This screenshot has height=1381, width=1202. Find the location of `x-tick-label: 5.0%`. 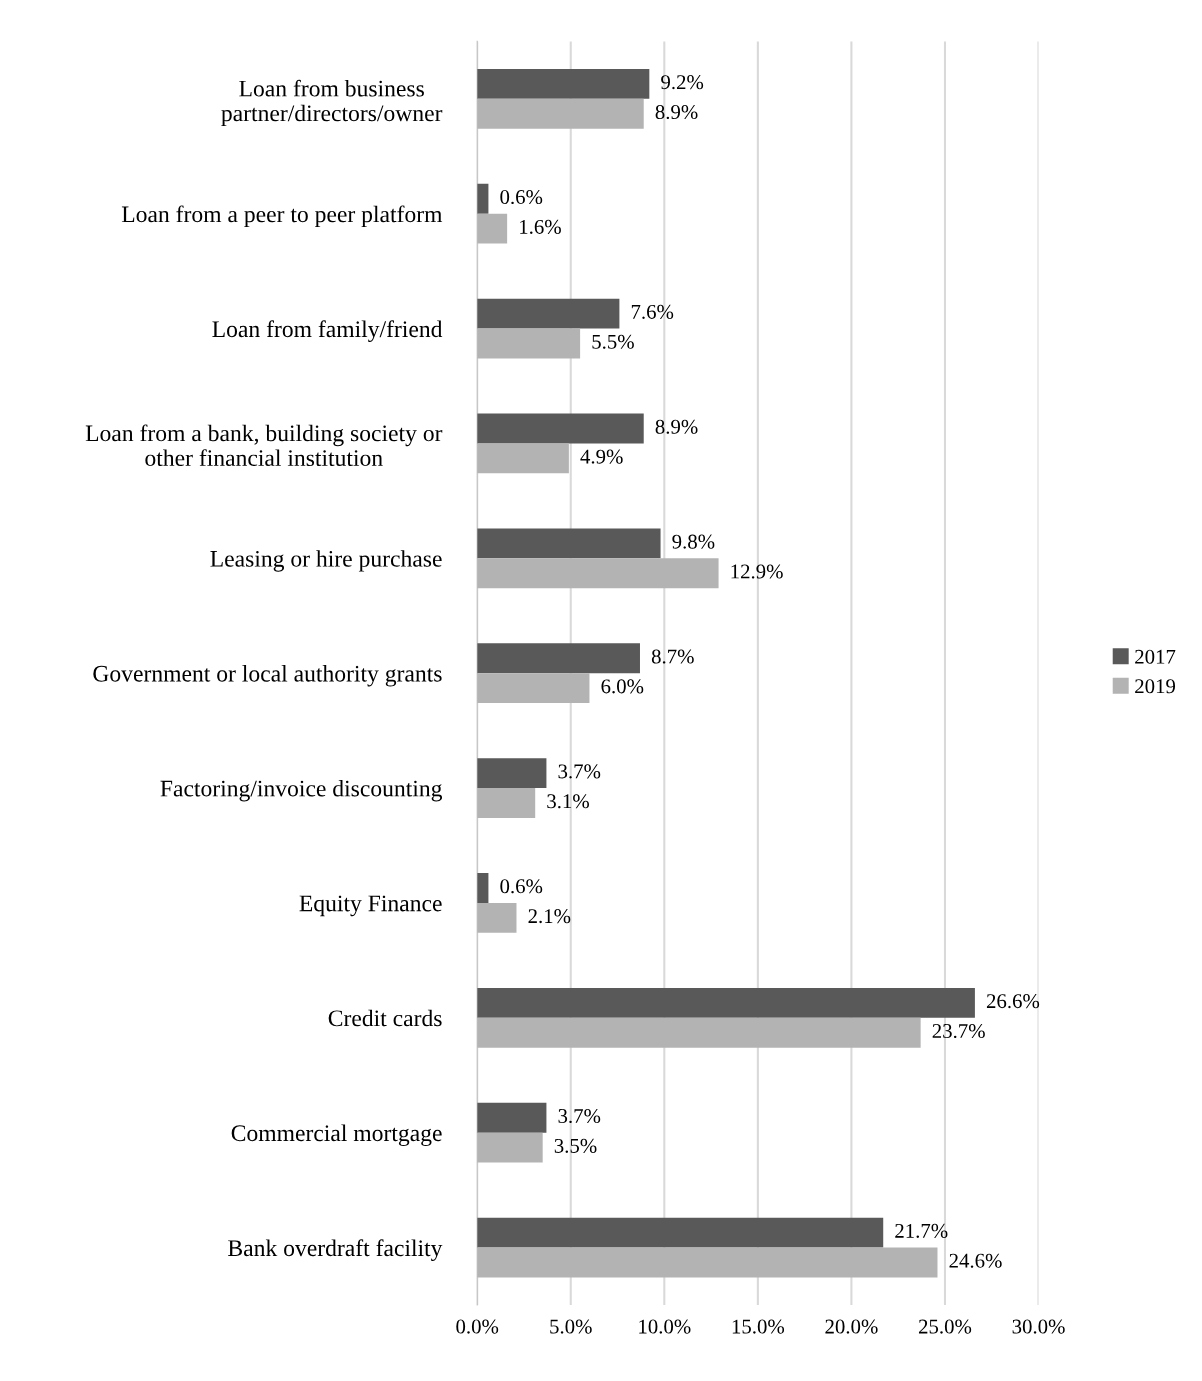

x-tick-label: 5.0% is located at coordinates (571, 1326).